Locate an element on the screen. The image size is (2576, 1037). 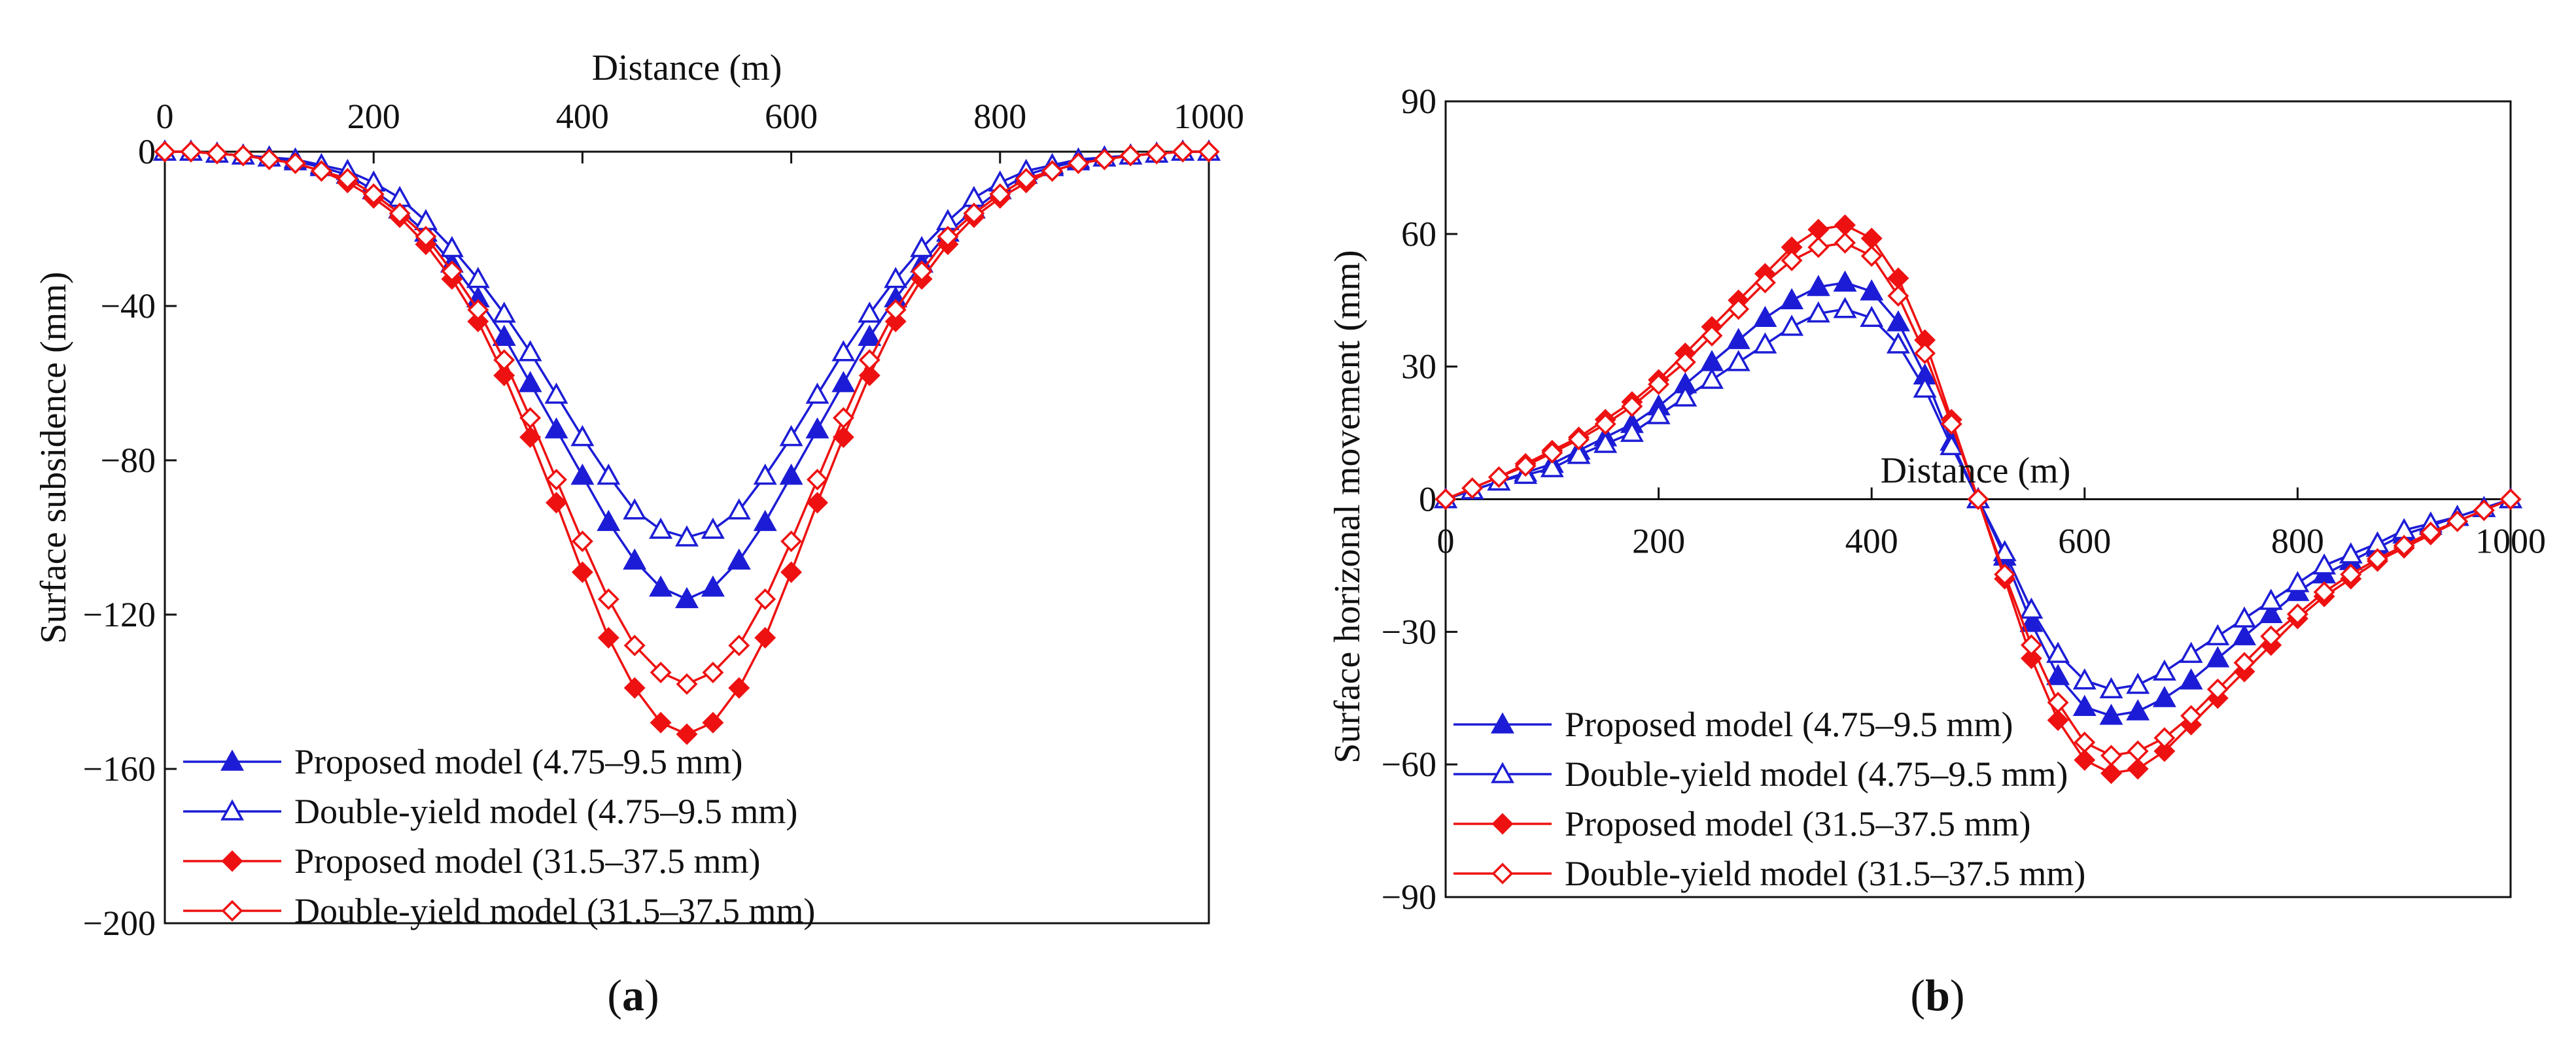
legend-label: Double-yield model (31.5–37.5 mm) is located at coordinates (554, 910).